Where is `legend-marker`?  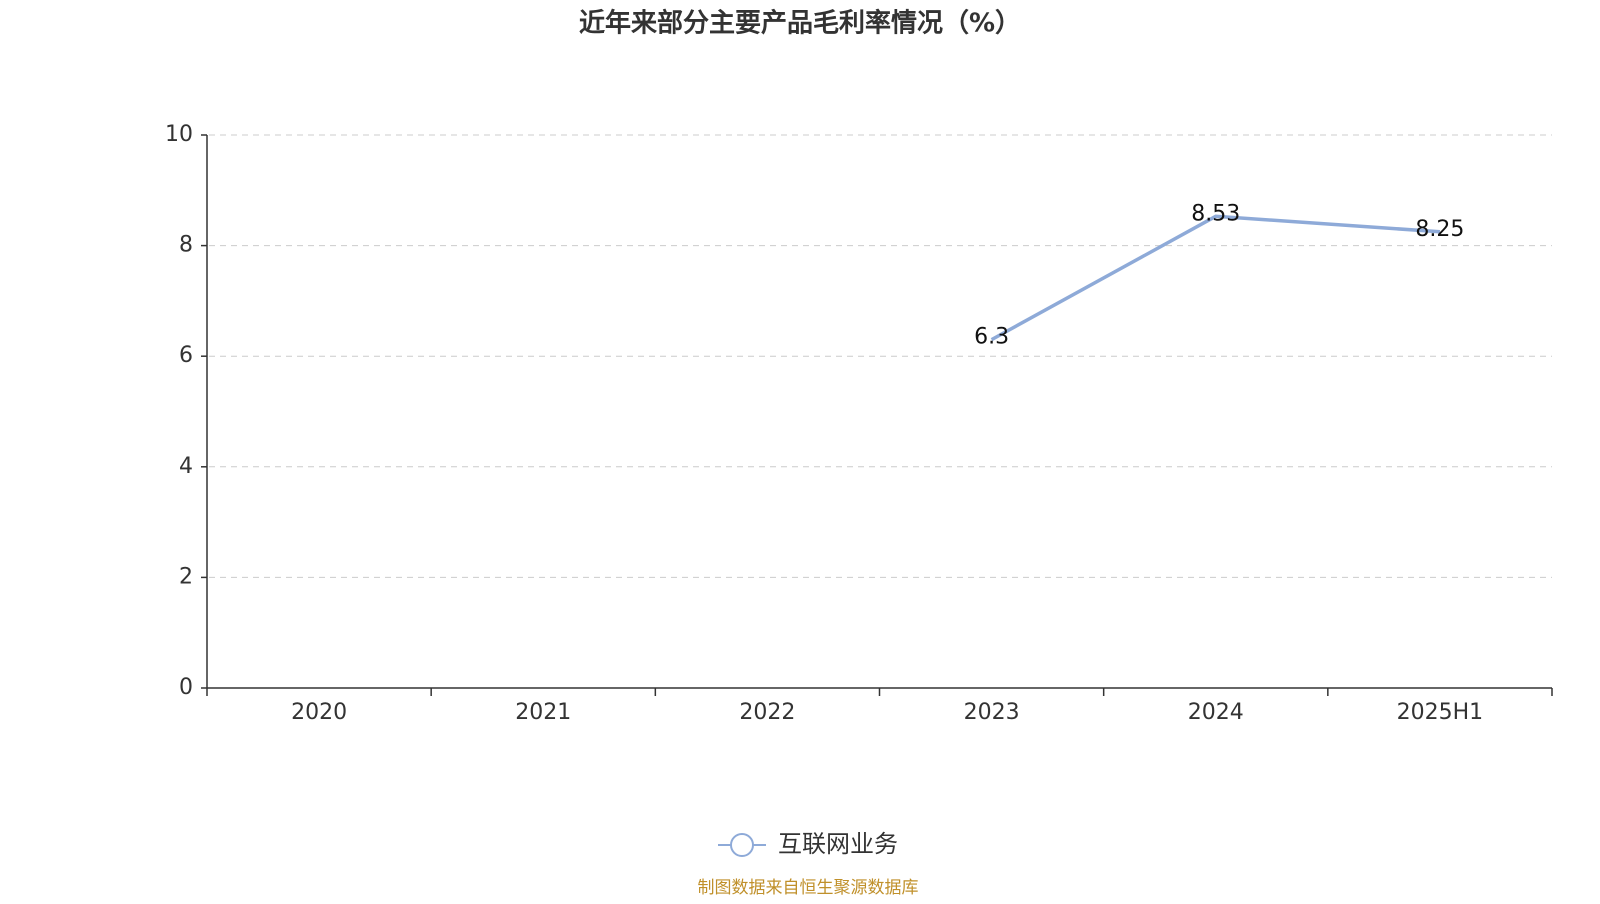
legend-marker is located at coordinates (742, 845).